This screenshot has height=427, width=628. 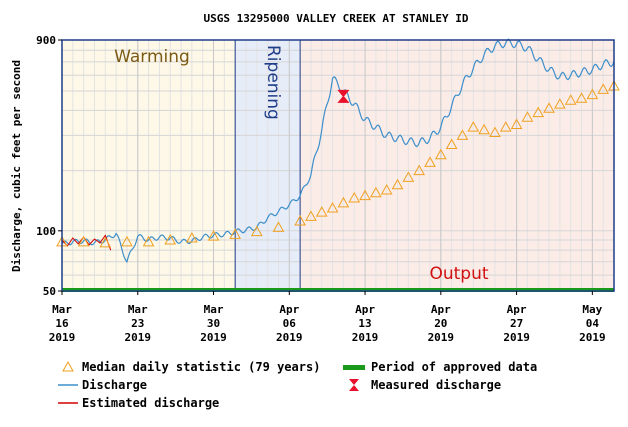 What do you see at coordinates (273, 82) in the screenshot?
I see `band-label-ripening: Ripening` at bounding box center [273, 82].